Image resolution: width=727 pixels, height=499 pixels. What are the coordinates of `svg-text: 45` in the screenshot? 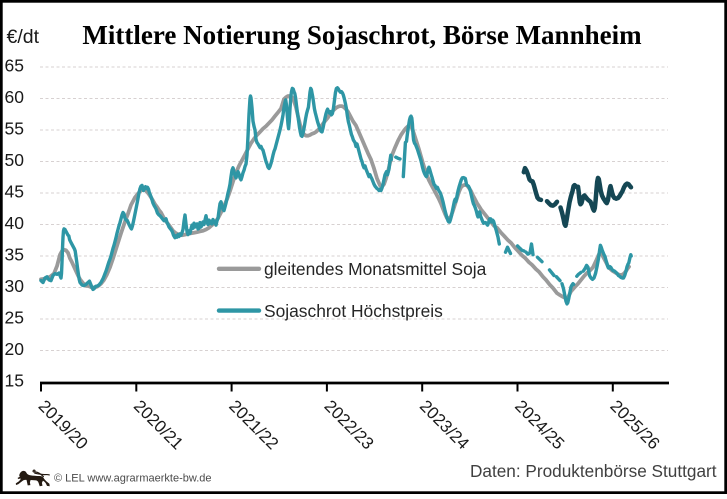 It's located at (14, 192).